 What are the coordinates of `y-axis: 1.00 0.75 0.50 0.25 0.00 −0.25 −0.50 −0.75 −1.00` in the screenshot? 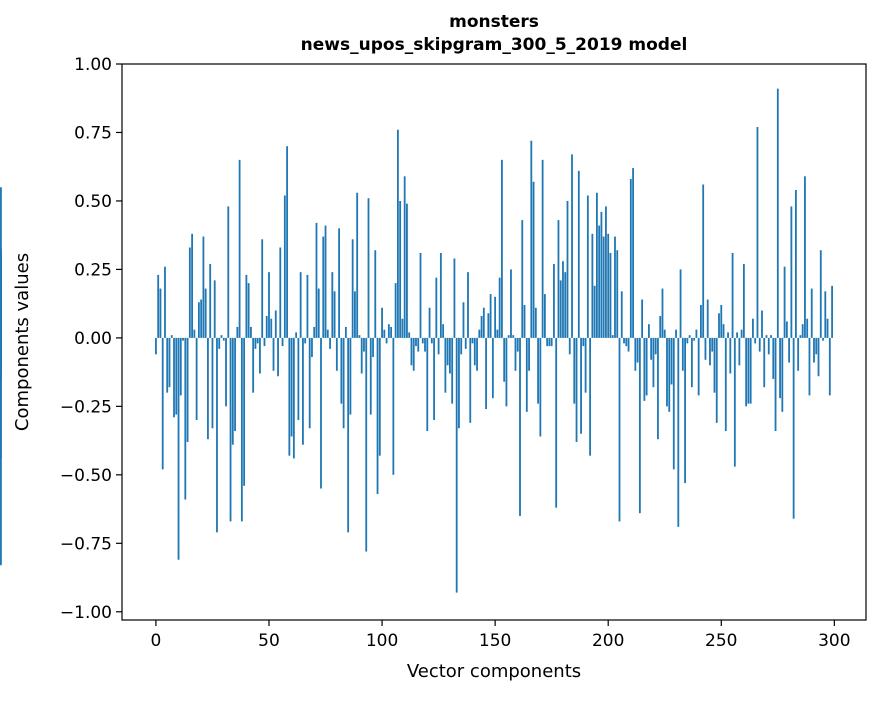 It's located at (91, 339).